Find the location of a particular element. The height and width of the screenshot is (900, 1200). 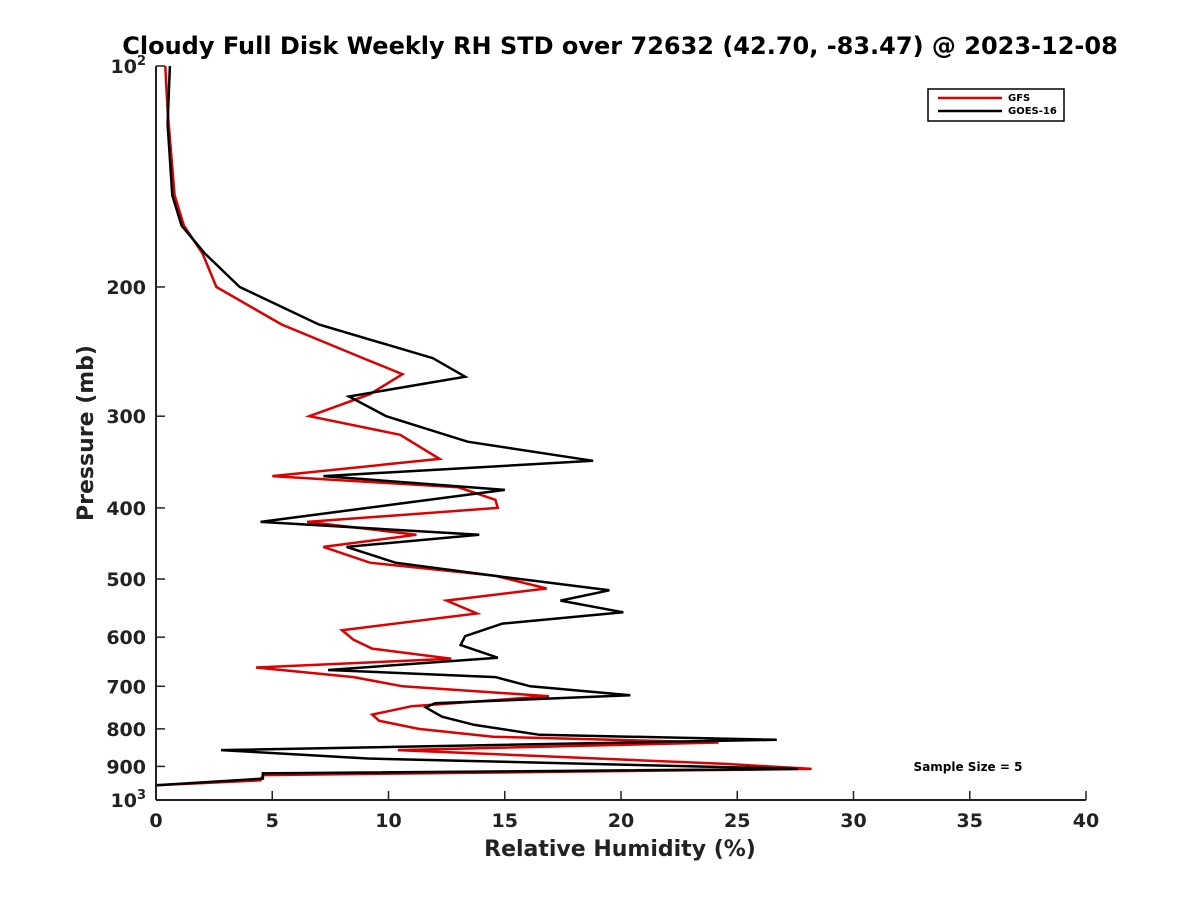

legend-box is located at coordinates (996, 105).